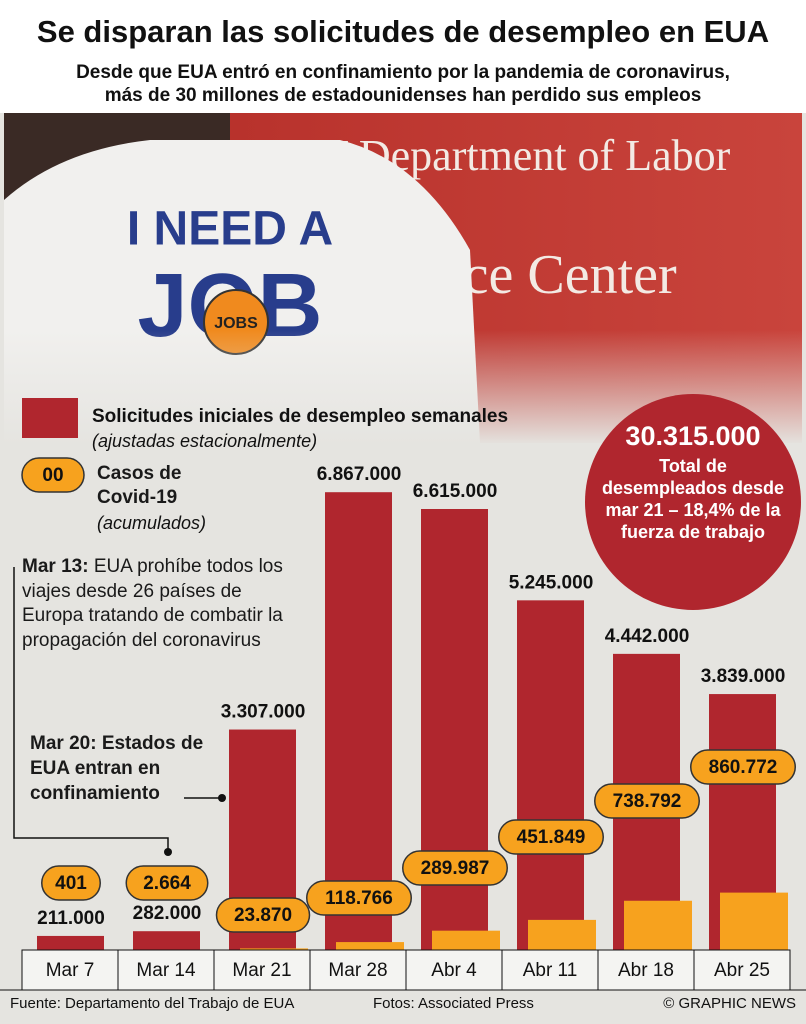  I want to click on annotation-label: Mar 20:, so click(63, 743).